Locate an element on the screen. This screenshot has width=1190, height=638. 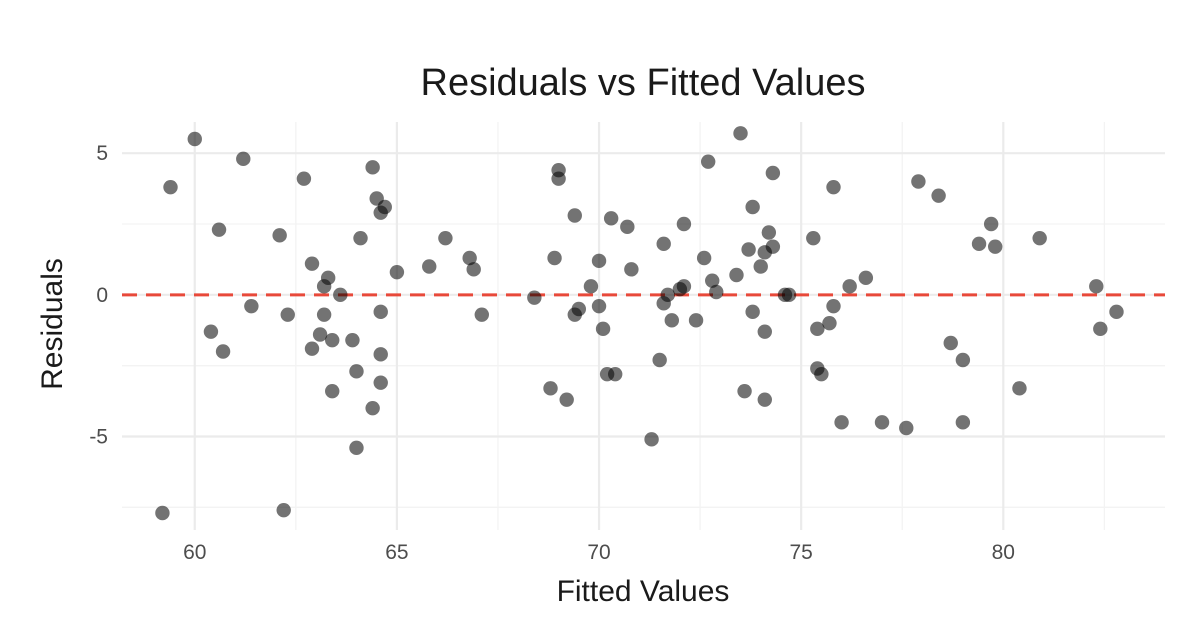
y-axis-tick-labels: -5 0 5 is located at coordinates (98, 295).